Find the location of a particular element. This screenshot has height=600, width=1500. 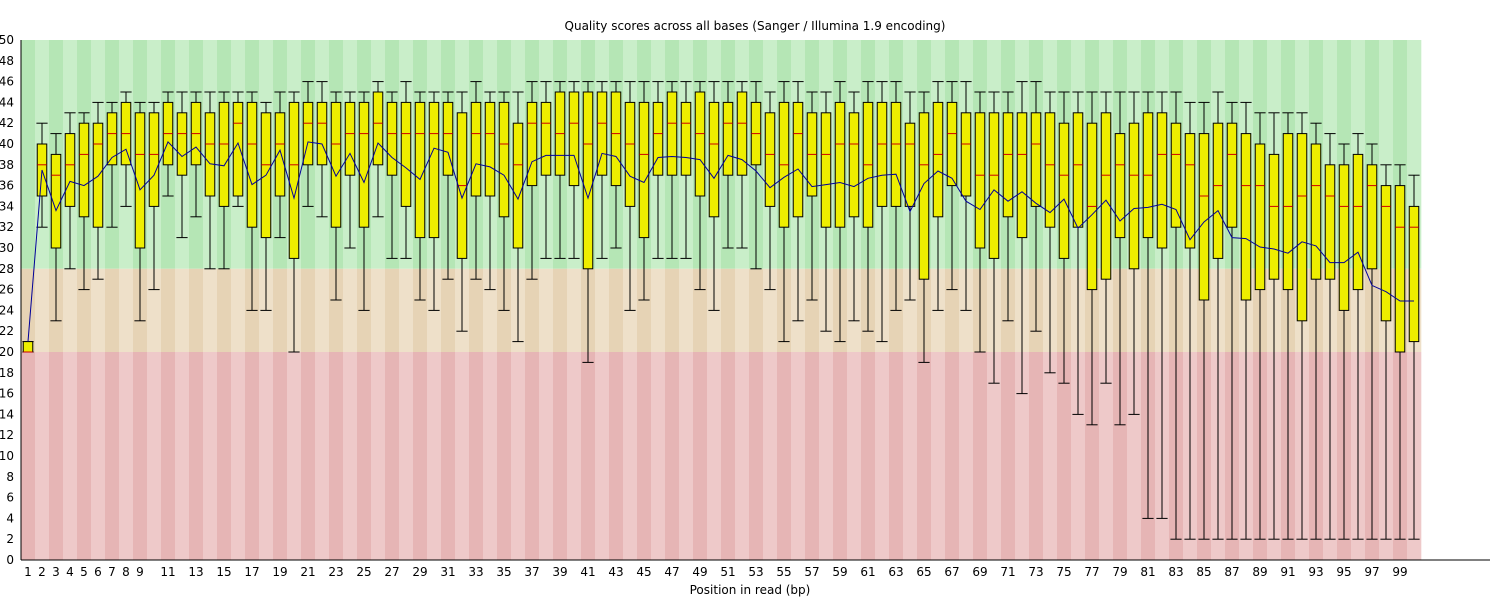

y-tick-label: 26 is located at coordinates (7, 290).